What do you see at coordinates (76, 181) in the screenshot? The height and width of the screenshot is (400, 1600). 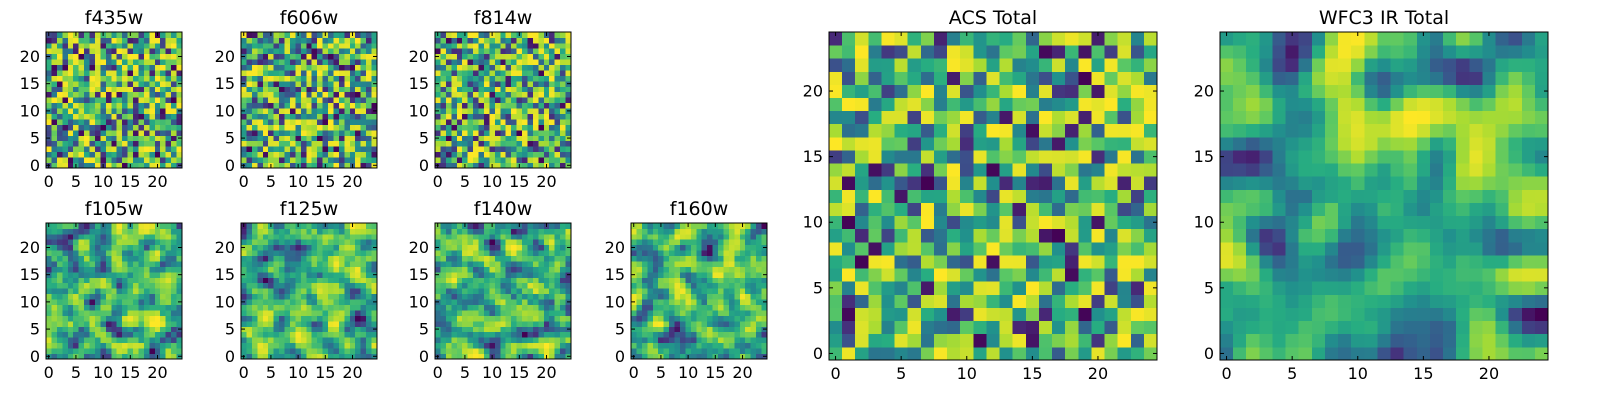 I see `x-tick-label: 5` at bounding box center [76, 181].